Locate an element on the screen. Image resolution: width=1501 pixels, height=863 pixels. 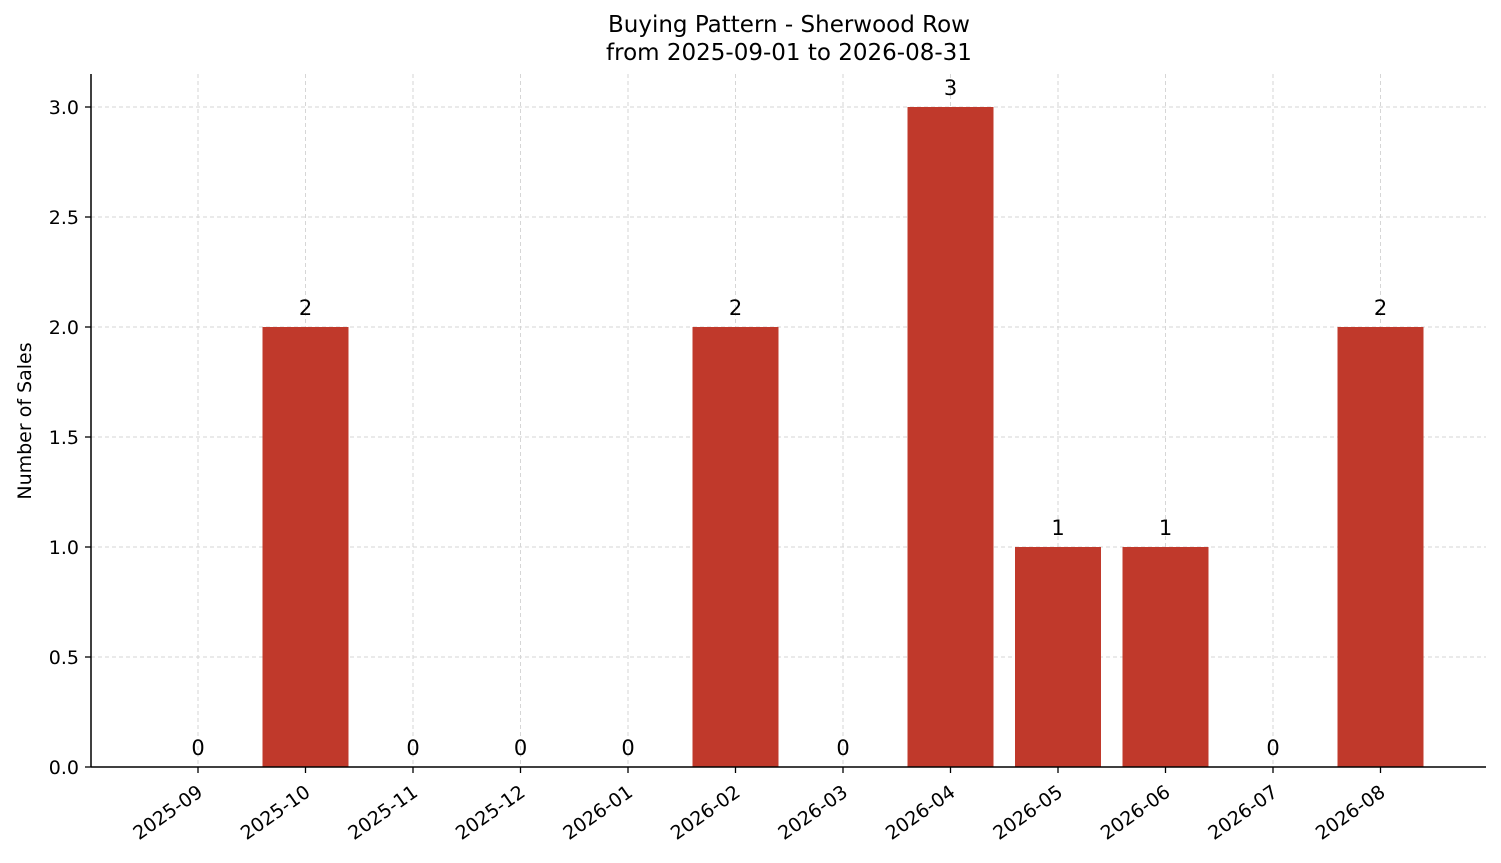
data-label-2026-08: 2 is located at coordinates (1380, 308).